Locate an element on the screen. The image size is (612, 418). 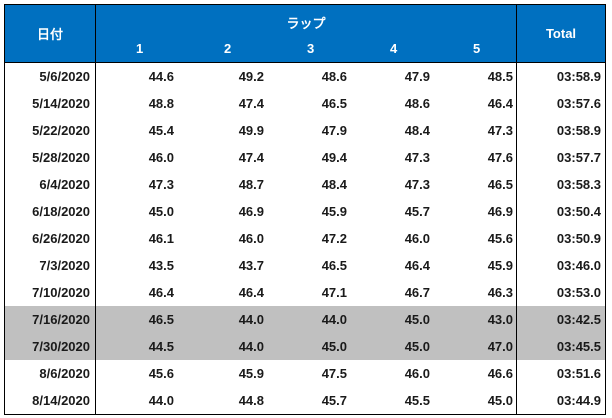
total-time-cell: 03:58.3 is located at coordinates (561, 184).